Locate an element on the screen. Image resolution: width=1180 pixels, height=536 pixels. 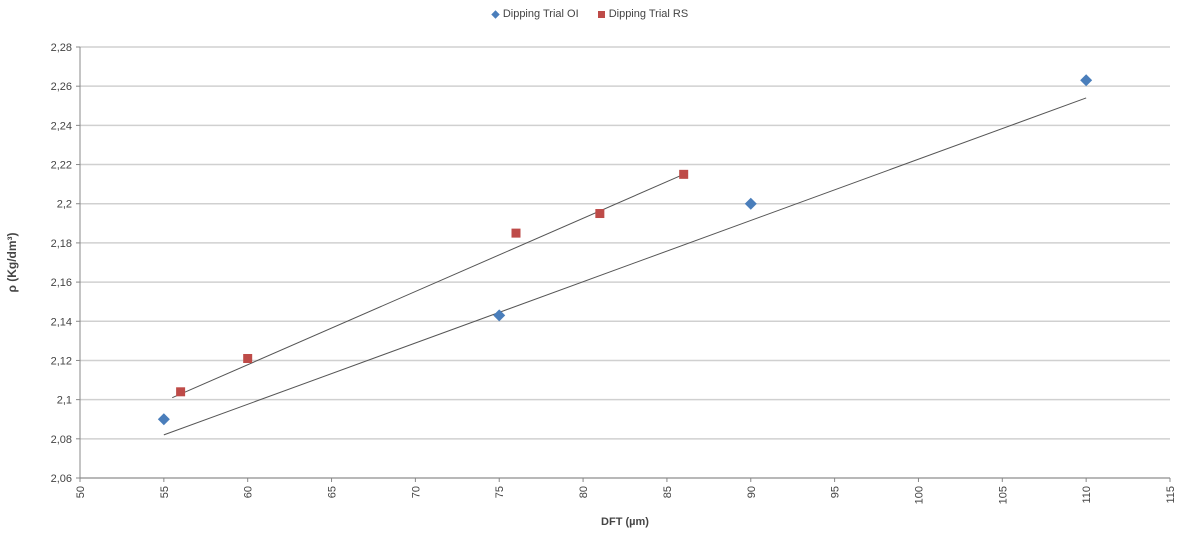
y-tick-label: 2,06 is located at coordinates (61, 479).